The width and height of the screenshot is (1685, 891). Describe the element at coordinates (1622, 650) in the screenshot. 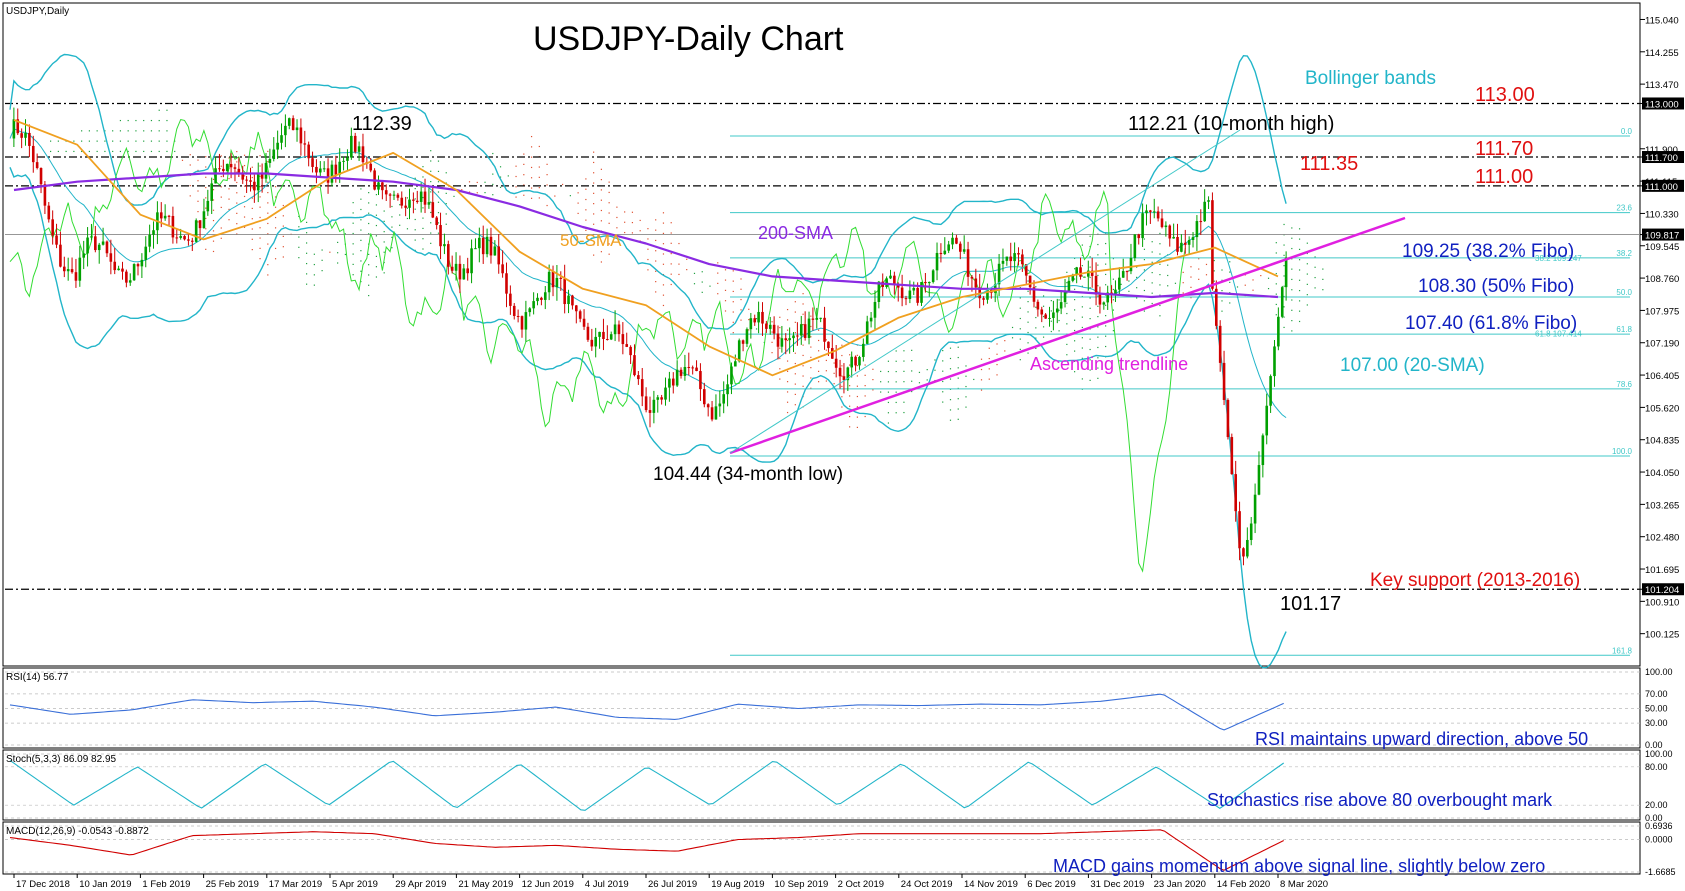

I see `fibo-level-label: 161.8` at that location.